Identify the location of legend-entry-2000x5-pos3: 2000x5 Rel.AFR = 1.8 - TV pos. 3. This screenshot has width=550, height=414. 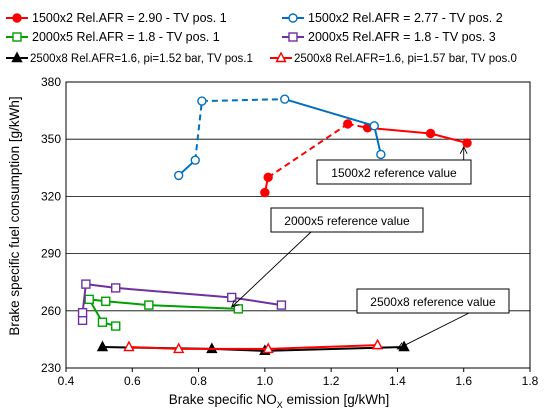
(389, 37).